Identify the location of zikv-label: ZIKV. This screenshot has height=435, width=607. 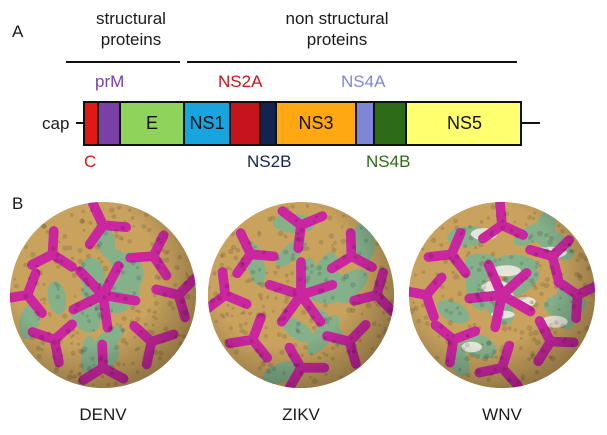
(301, 414).